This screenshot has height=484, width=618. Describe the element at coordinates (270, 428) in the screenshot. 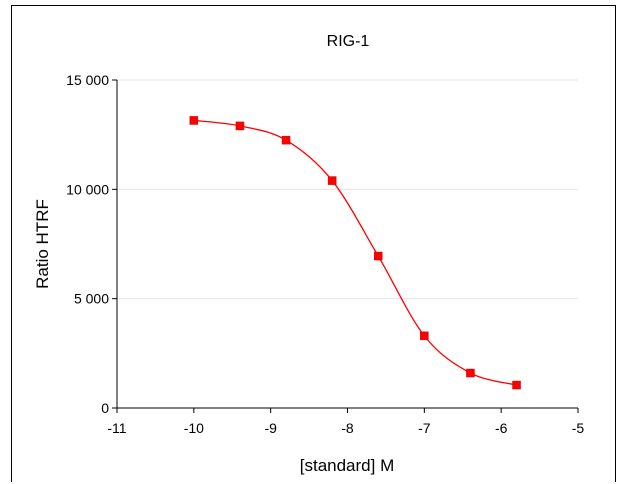

I see `x-tick-label: -9` at that location.